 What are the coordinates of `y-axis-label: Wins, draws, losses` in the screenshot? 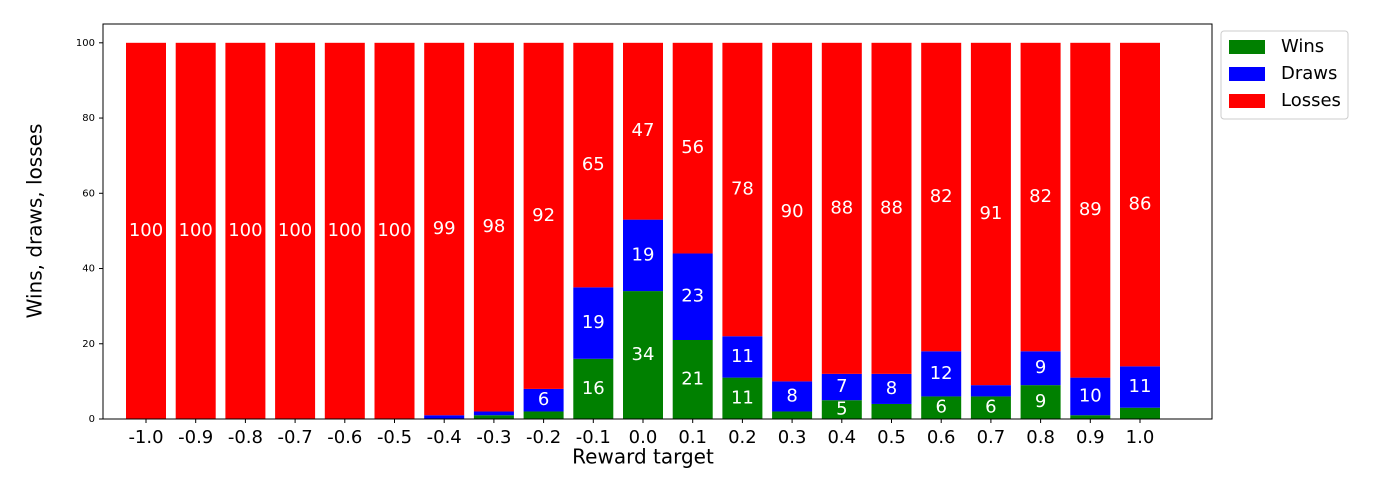 It's located at (35, 221).